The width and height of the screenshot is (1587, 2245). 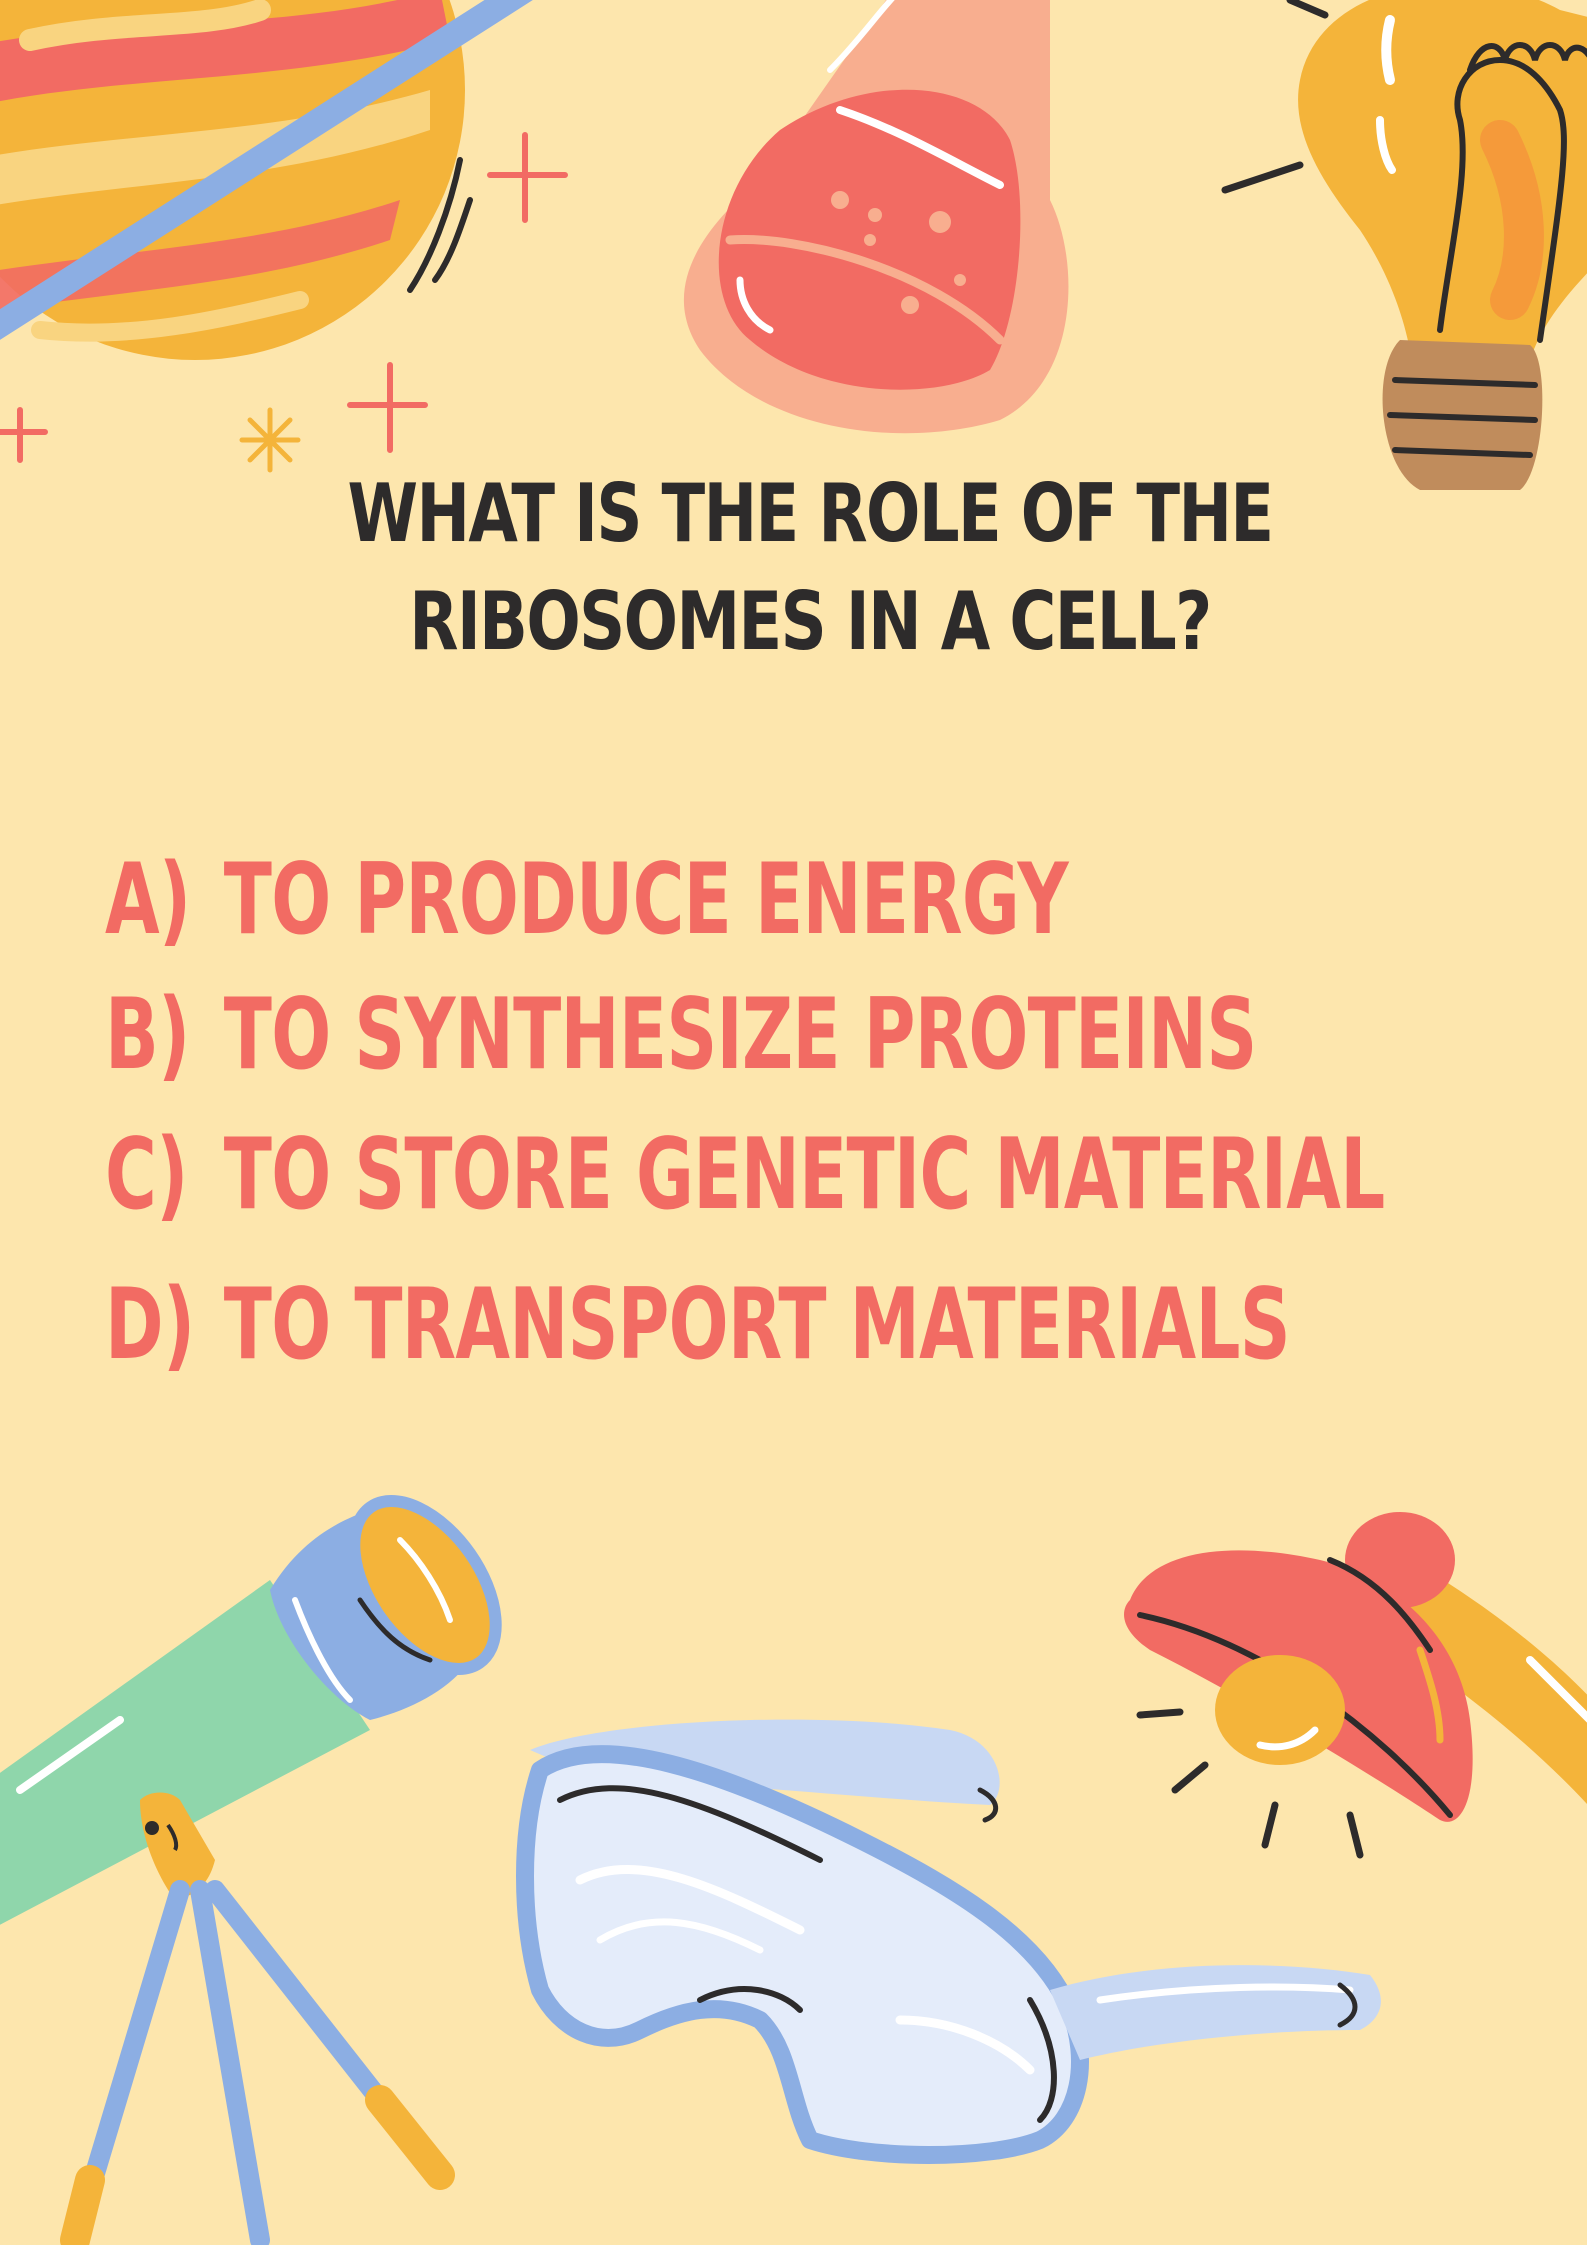 I want to click on light-bulb-icon, so click(x=1404, y=245).